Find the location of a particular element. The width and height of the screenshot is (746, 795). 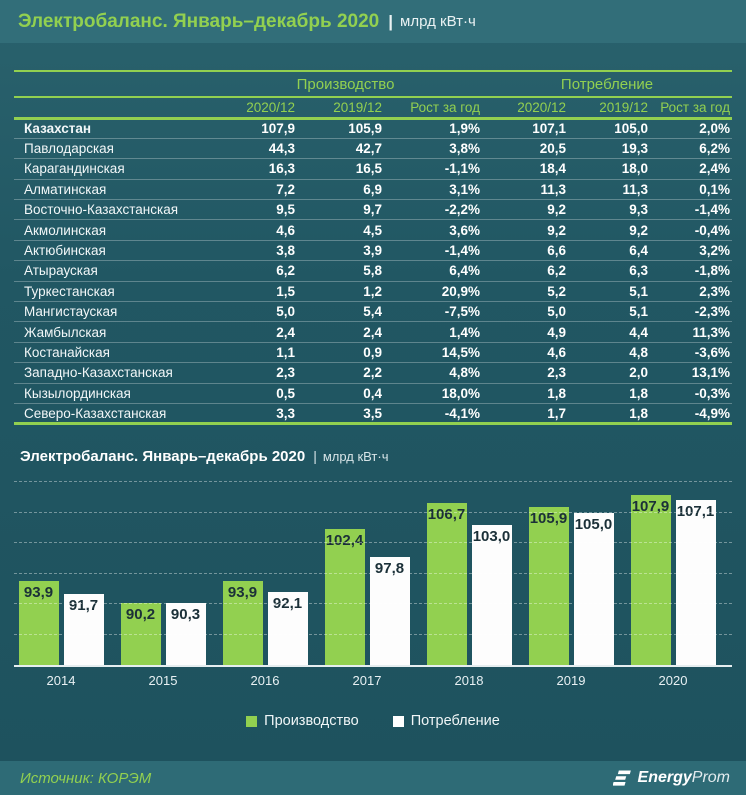

value-cell: 9,2 is located at coordinates (525, 209).